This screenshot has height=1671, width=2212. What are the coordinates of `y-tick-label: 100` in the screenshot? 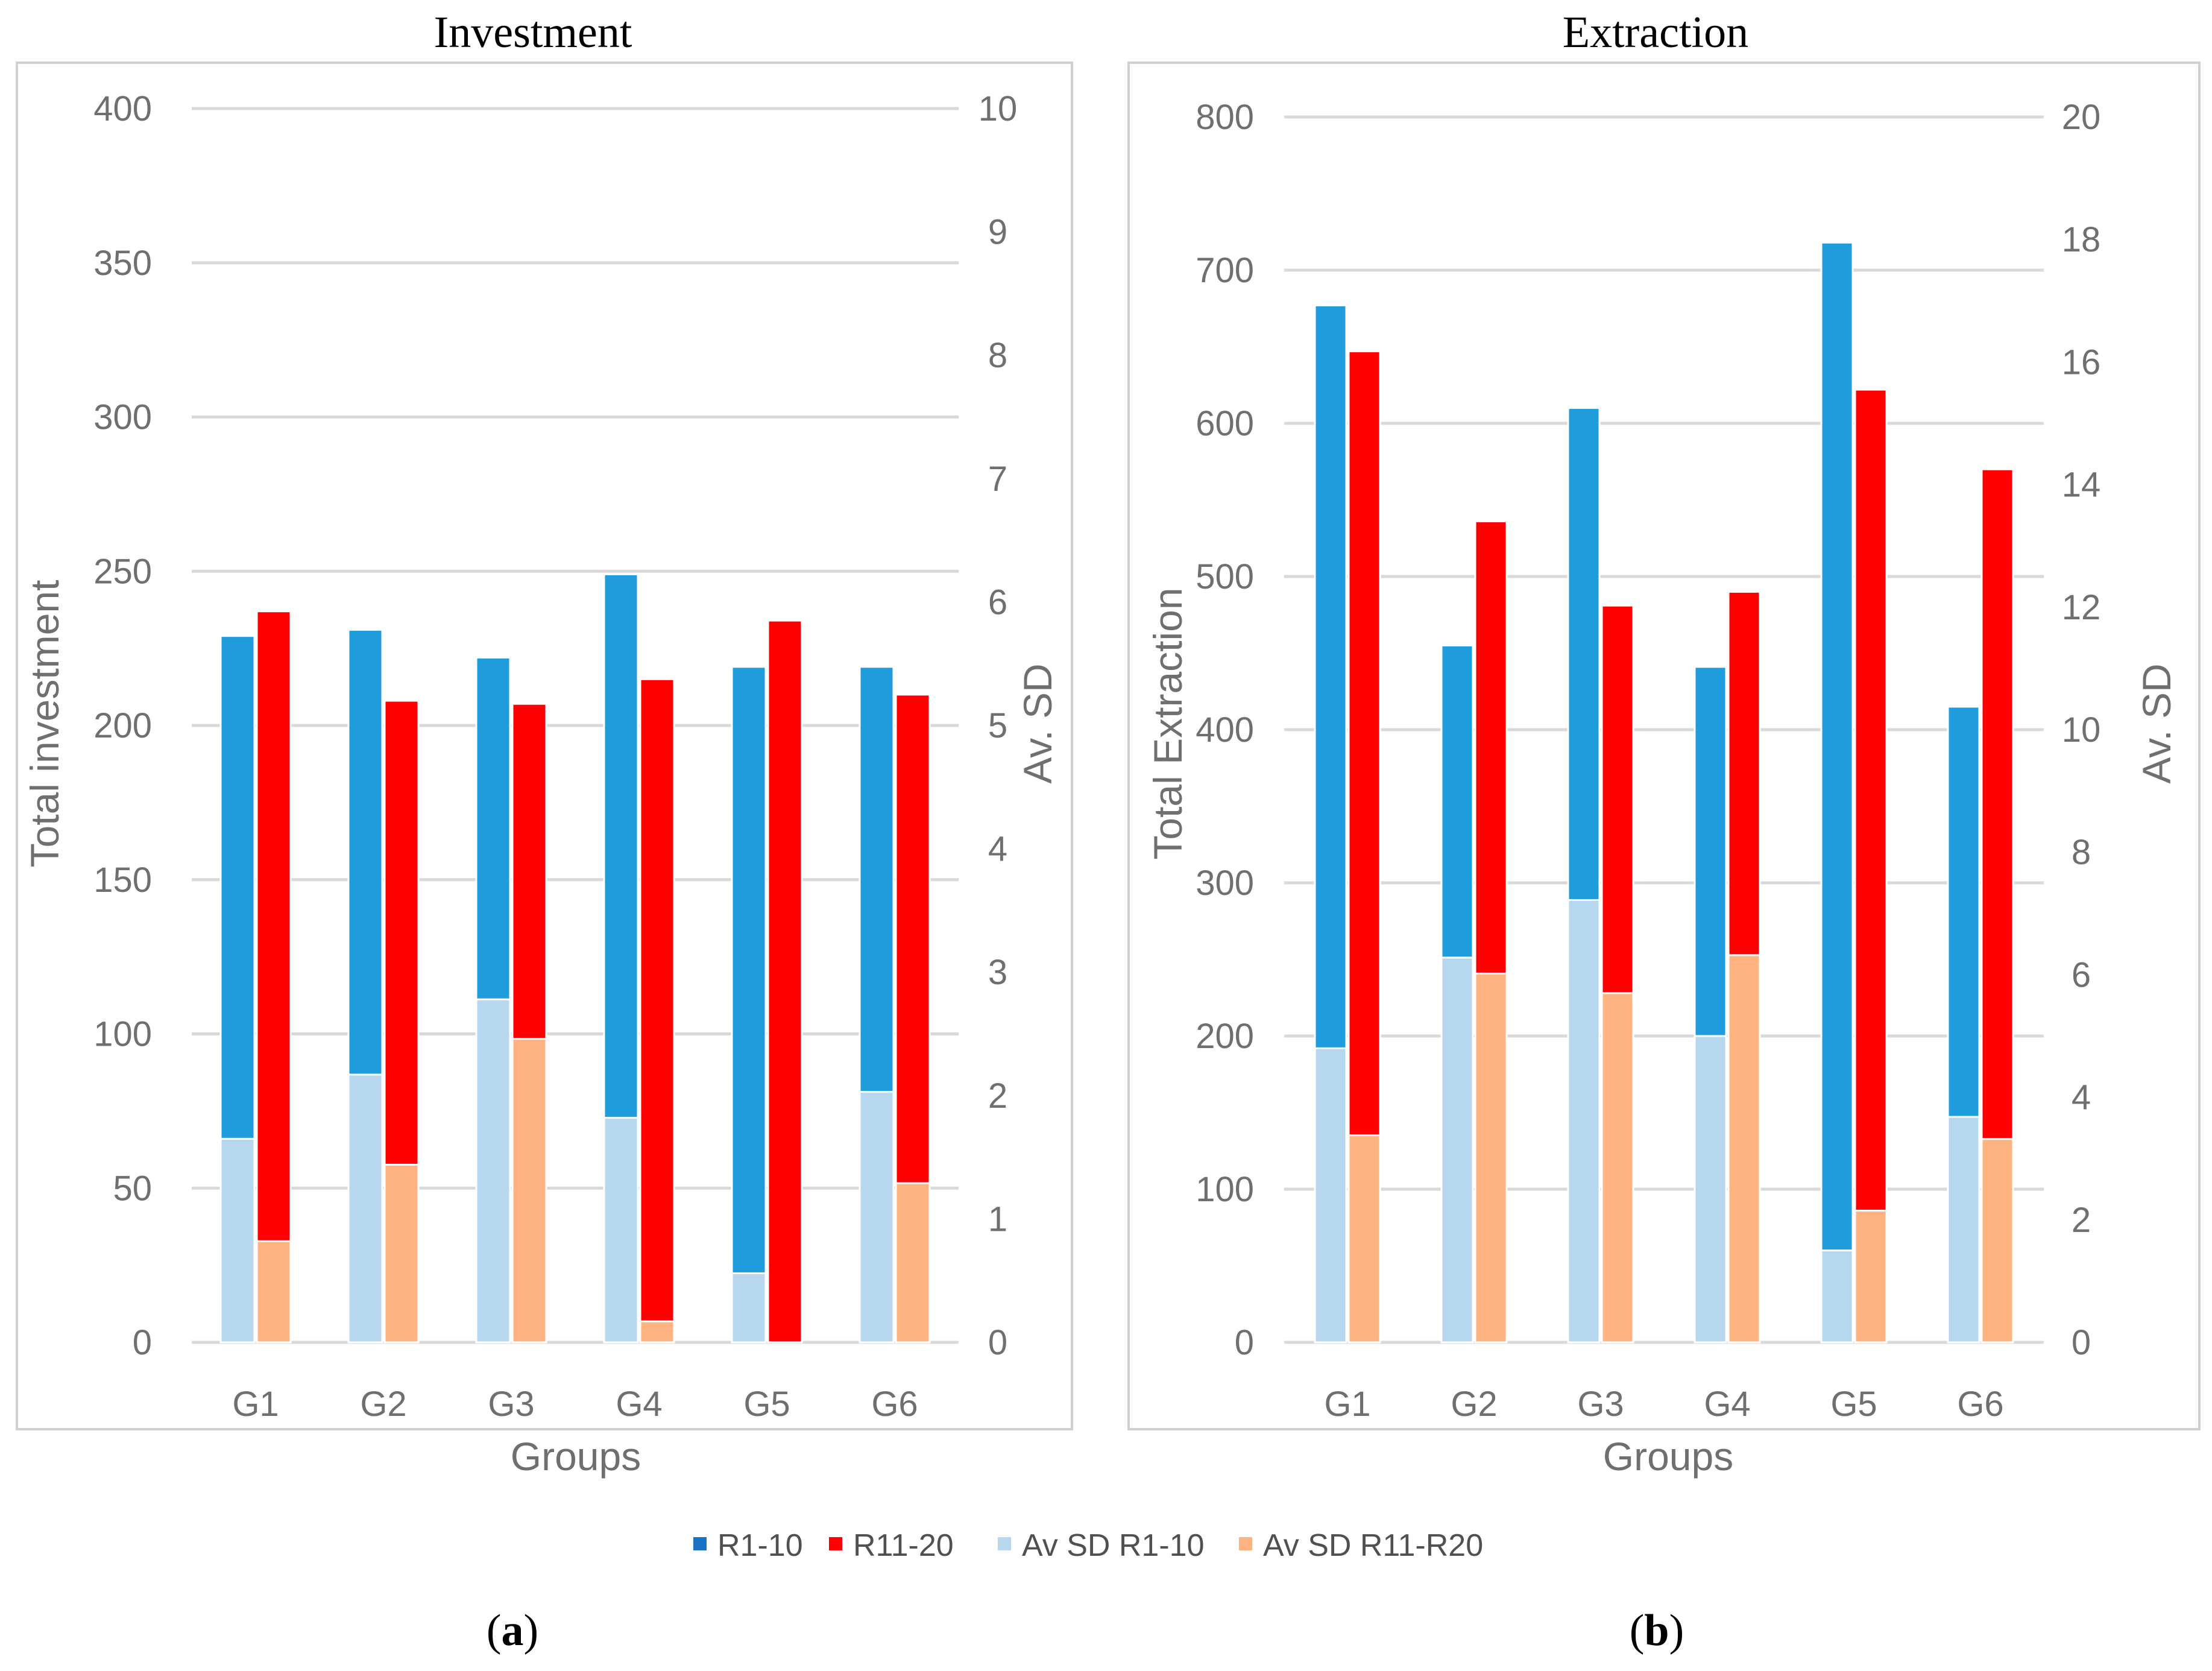 It's located at (122, 1034).